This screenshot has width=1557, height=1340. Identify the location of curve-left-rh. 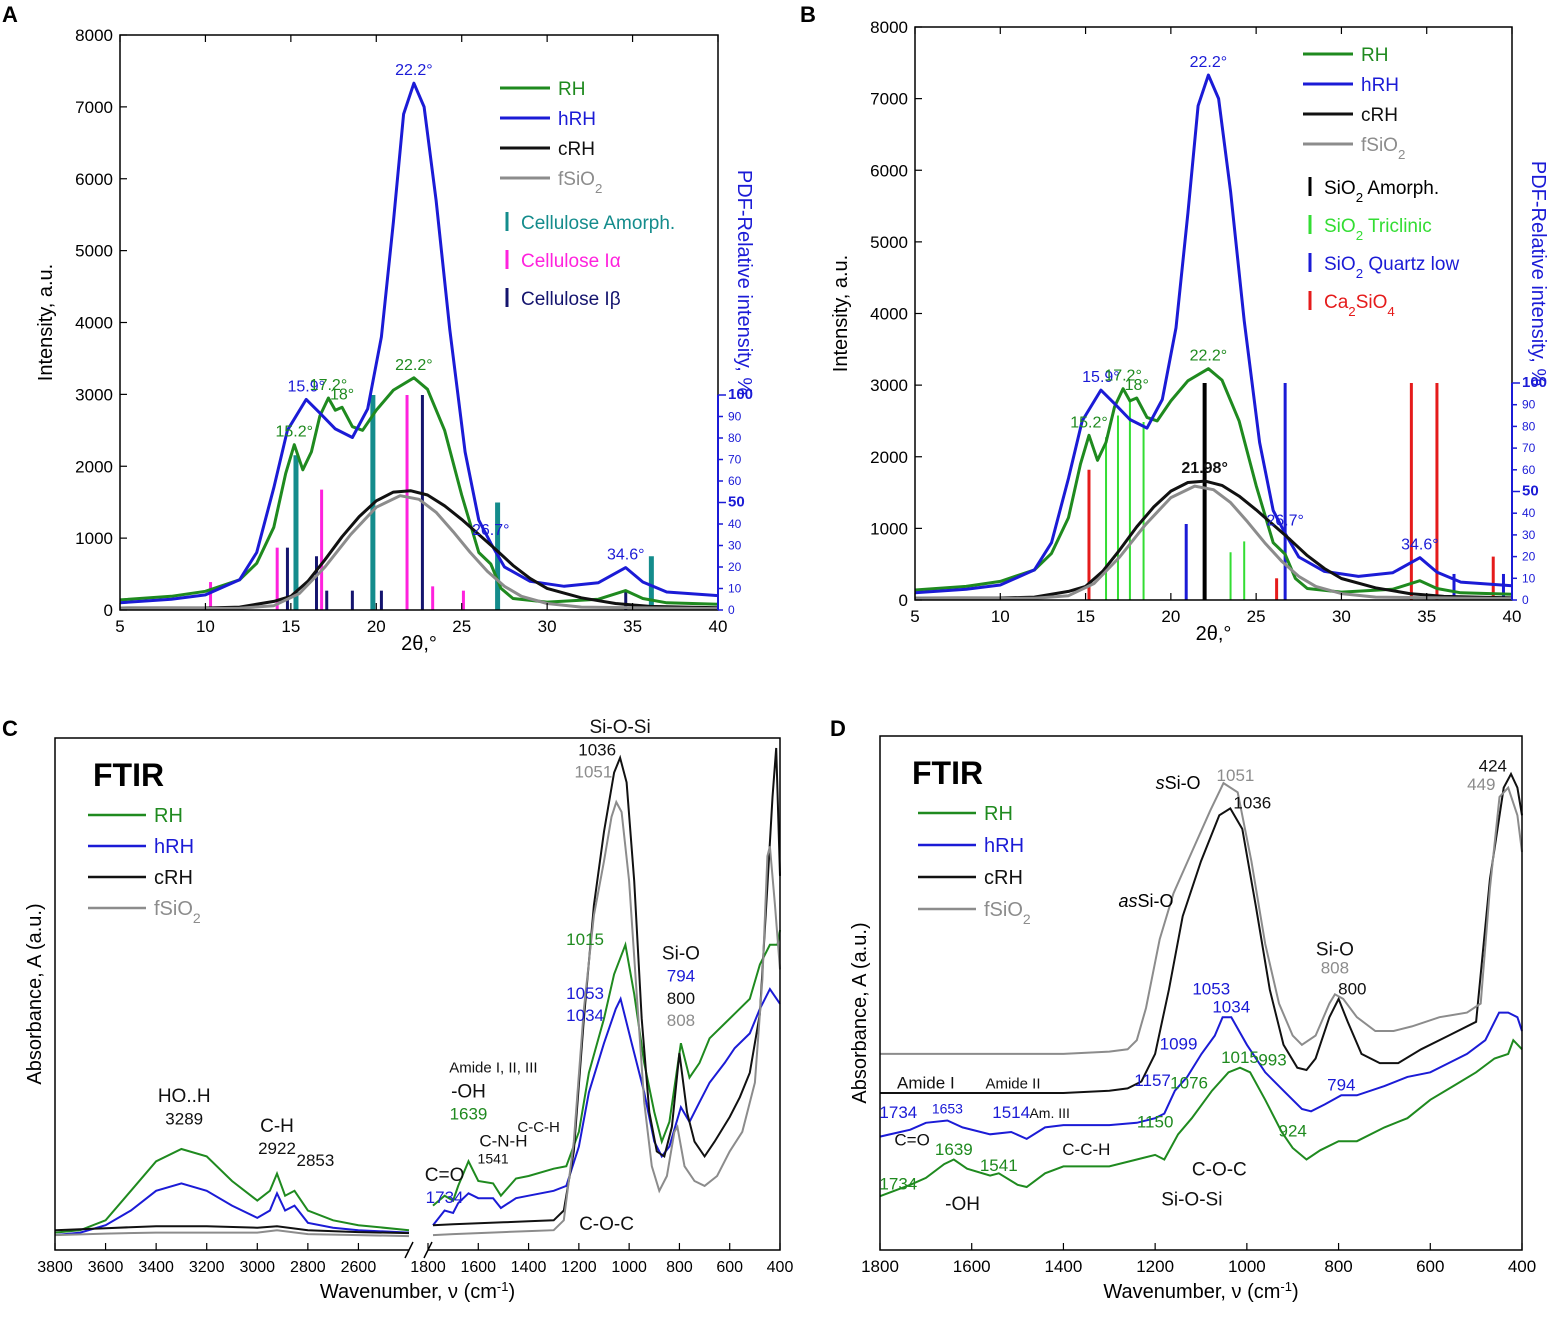
(232, 1190).